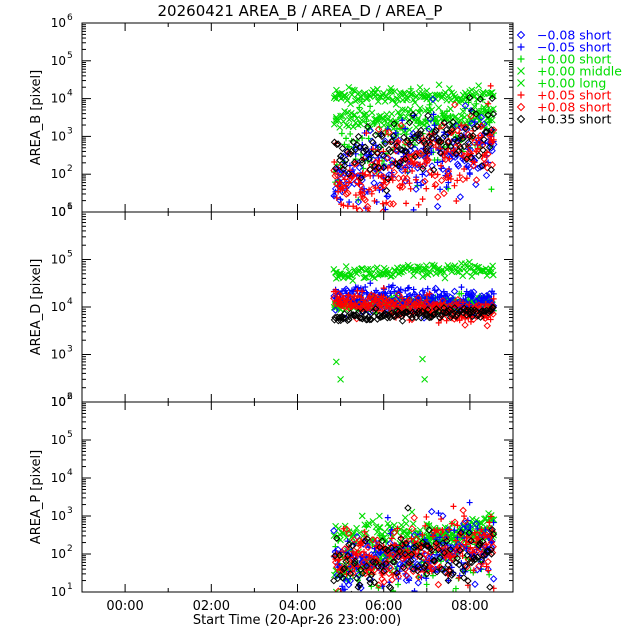  Describe the element at coordinates (36, 307) in the screenshot. I see `y-axis-label: AREA_D [pixel]` at that location.